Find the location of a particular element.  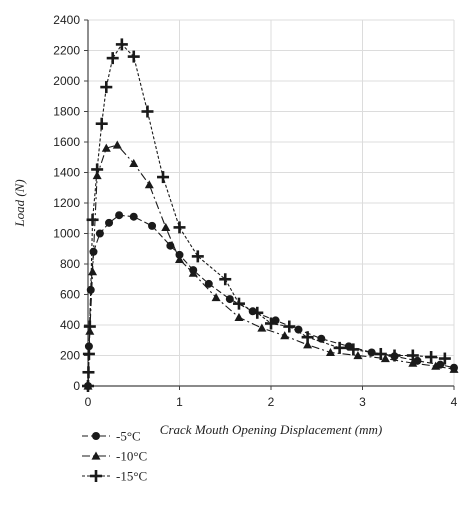

y-tick-label: 2400 is located at coordinates (66, 20).